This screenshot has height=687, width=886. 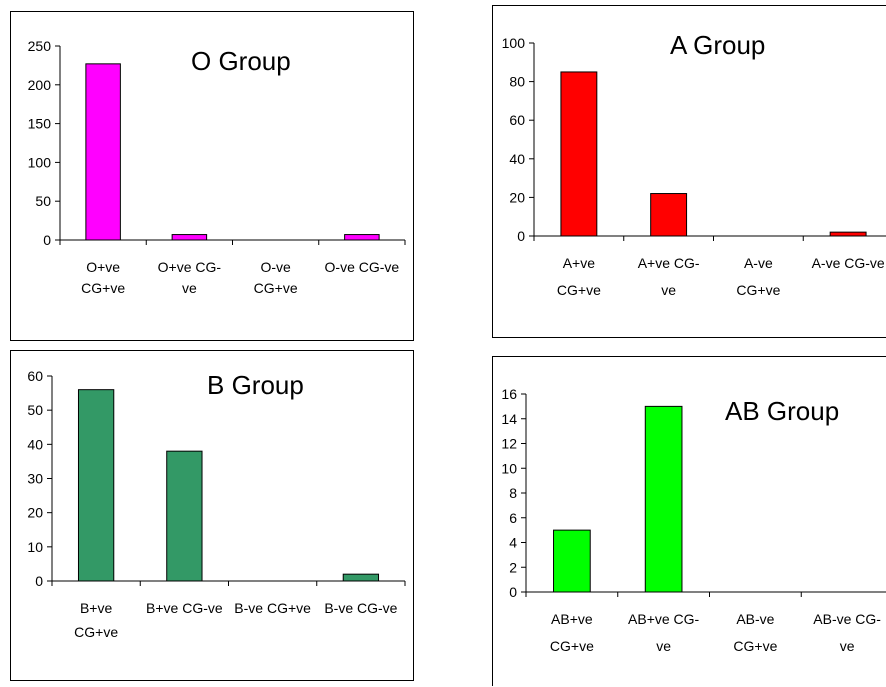 I want to click on x-category-label: A-ve, so click(x=758, y=263).